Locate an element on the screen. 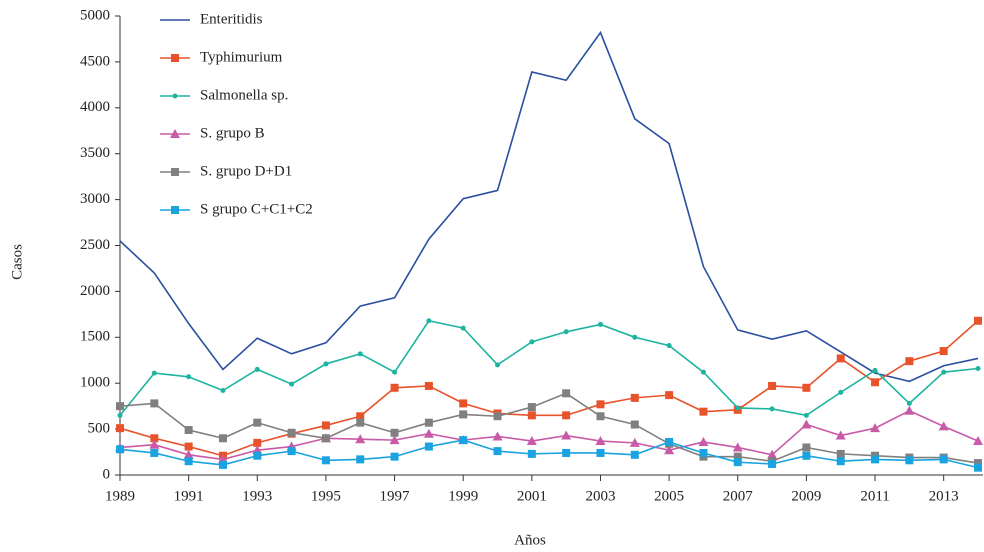 This screenshot has width=984, height=552. y-tick-label: 2500 is located at coordinates (95, 245).